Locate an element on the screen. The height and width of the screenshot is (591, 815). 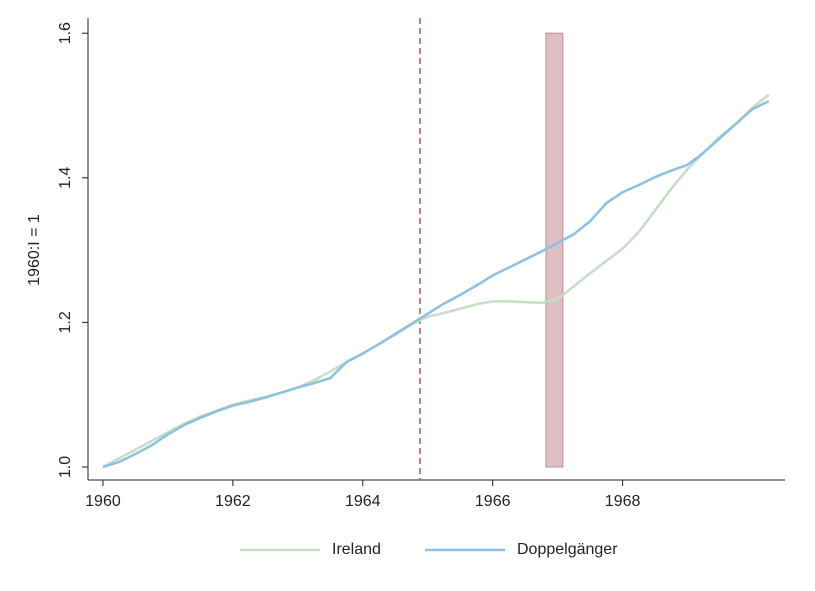
shaded-region is located at coordinates (554, 250).